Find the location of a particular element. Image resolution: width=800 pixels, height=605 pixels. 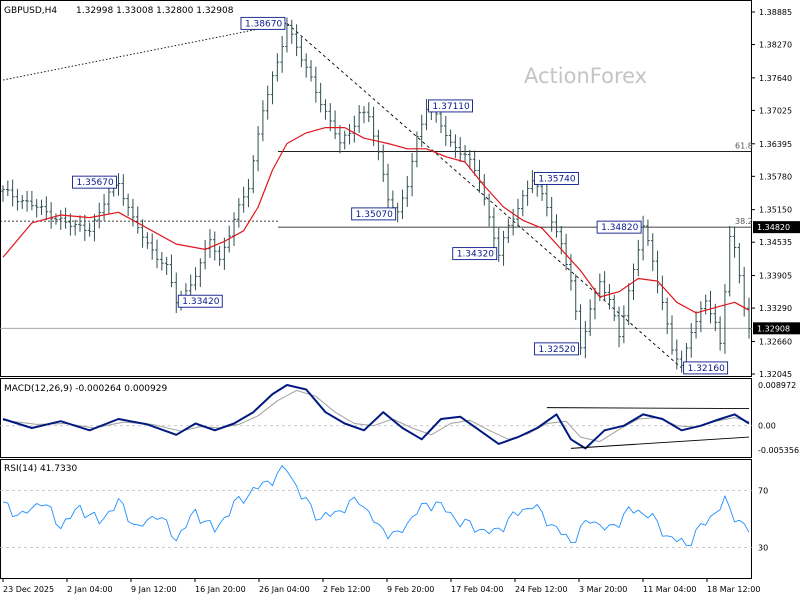

price-annotation-label: 1.32160 is located at coordinates (706, 369).